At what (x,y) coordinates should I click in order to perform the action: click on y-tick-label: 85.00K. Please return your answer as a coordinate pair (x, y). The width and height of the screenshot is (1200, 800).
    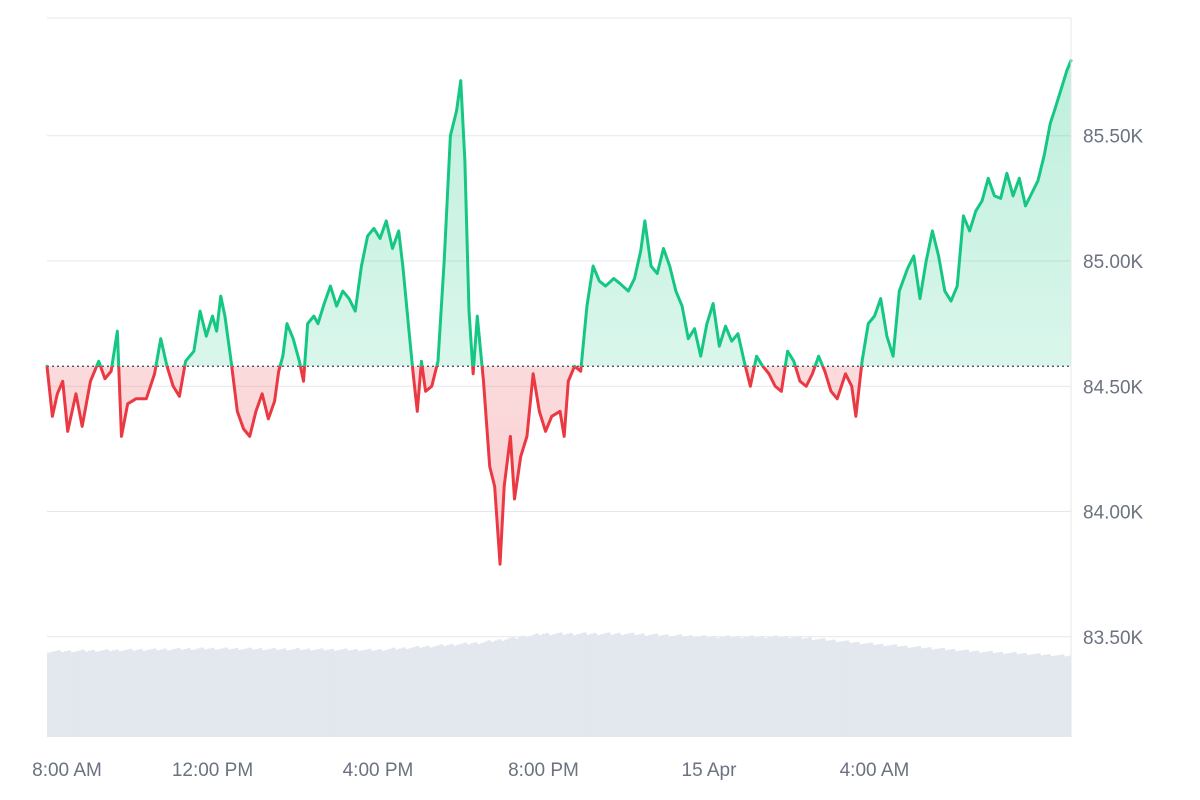
    Looking at the image, I should click on (1113, 262).